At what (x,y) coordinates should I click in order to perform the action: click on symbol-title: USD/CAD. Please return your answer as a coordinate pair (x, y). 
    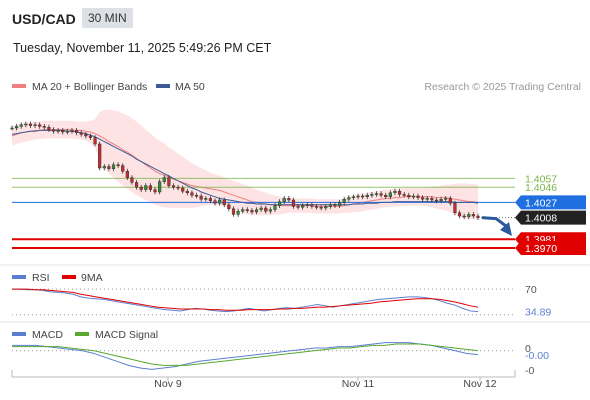
    Looking at the image, I should click on (44, 19).